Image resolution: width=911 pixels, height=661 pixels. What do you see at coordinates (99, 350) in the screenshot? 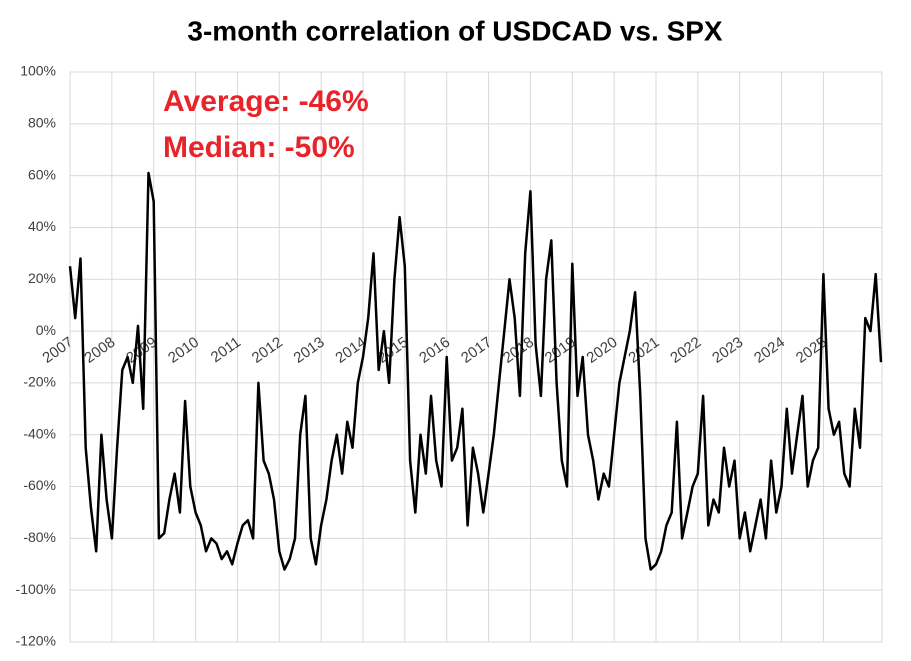
I see `x-tick-label: 2008` at bounding box center [99, 350].